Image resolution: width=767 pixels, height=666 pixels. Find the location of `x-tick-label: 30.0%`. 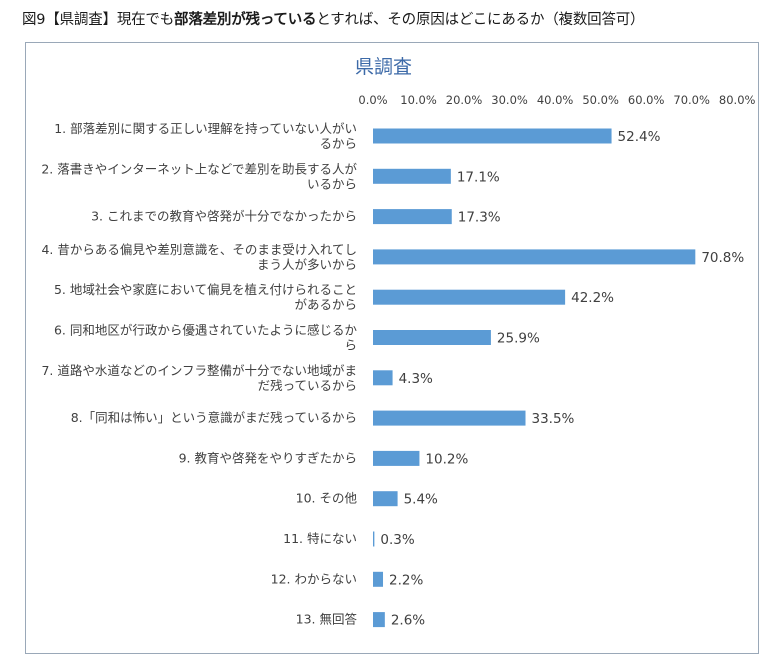

x-tick-label: 30.0% is located at coordinates (509, 100).